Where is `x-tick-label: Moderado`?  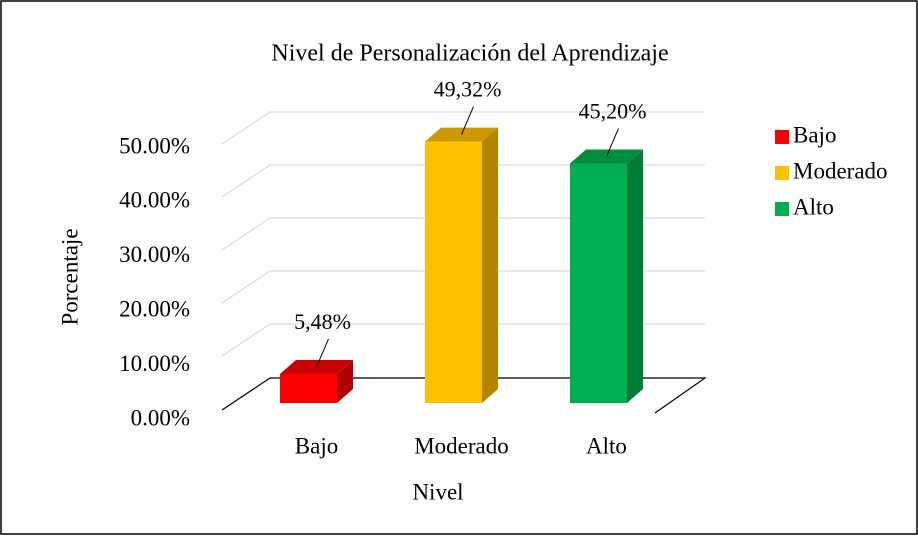
x-tick-label: Moderado is located at coordinates (461, 445).